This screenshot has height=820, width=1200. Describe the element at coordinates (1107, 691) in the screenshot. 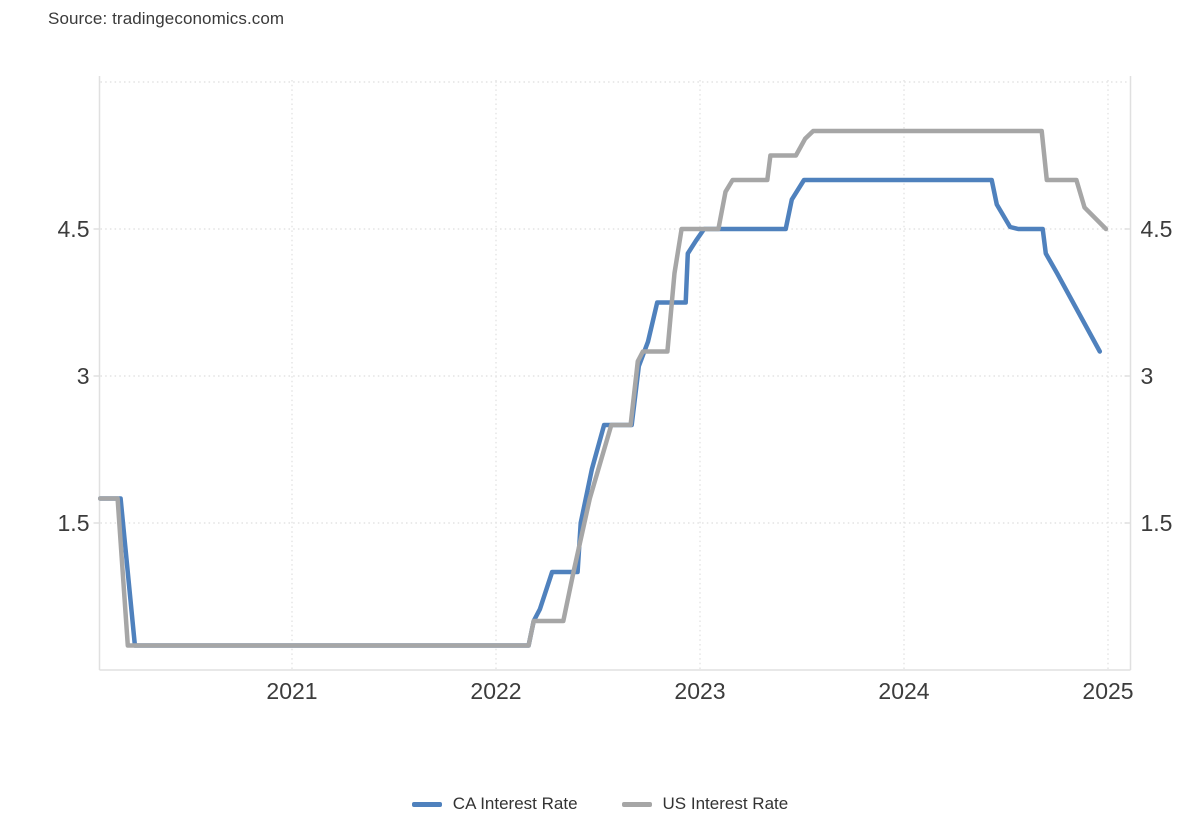

I see `svg-text: 2025` at that location.